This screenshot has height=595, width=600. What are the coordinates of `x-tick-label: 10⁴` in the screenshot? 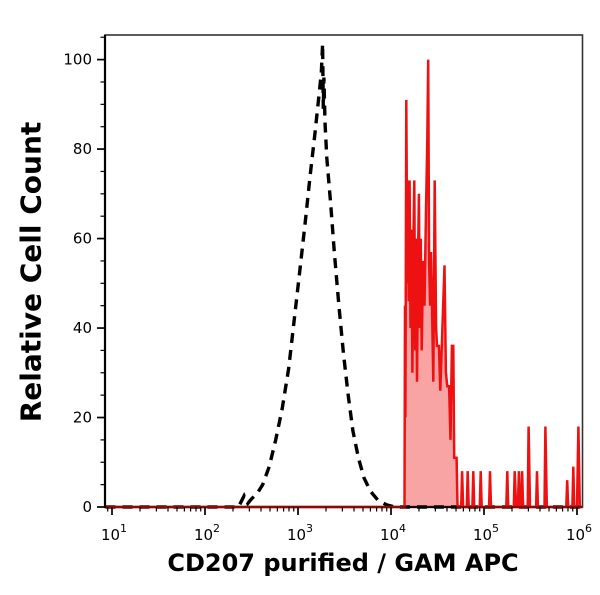 It's located at (393, 533).